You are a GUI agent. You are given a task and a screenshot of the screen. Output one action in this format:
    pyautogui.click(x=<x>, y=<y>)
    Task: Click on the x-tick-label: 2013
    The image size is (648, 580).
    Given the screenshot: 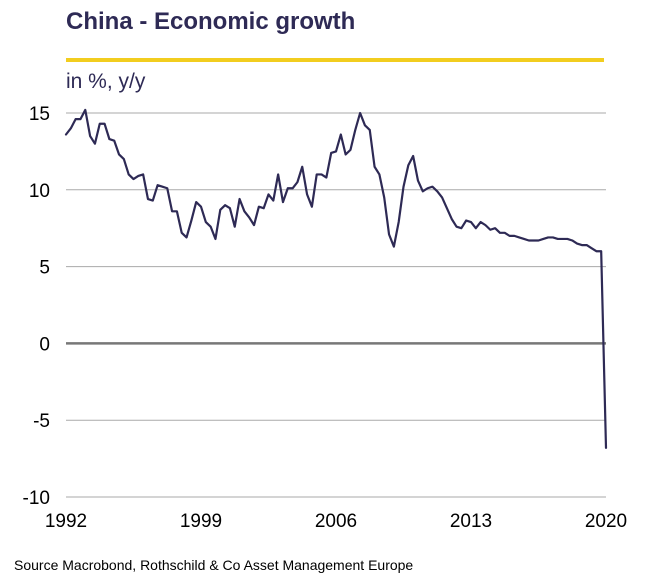 What is the action you would take?
    pyautogui.click(x=471, y=521)
    